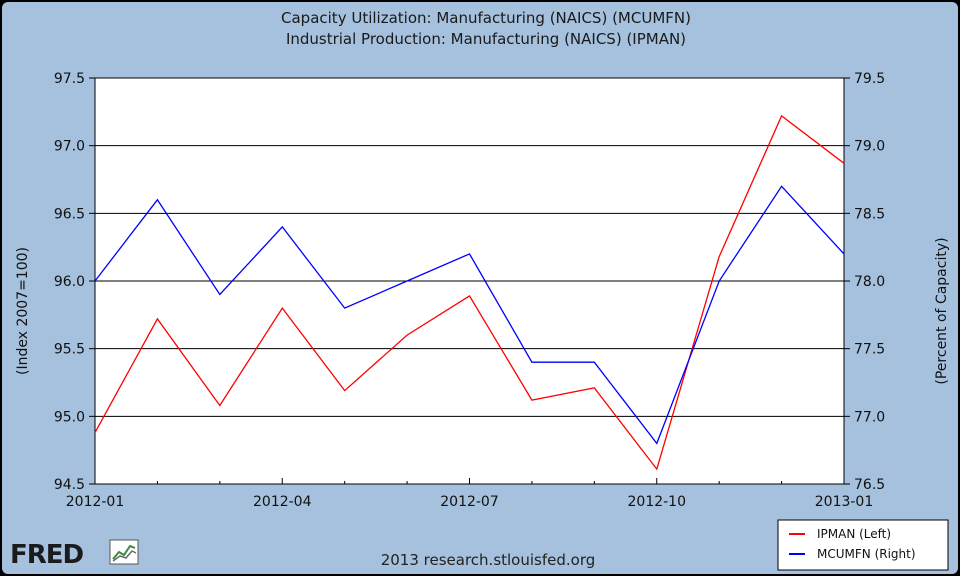 The width and height of the screenshot is (960, 576). Describe the element at coordinates (47, 555) in the screenshot. I see `fred-logo-text: FRED` at that location.